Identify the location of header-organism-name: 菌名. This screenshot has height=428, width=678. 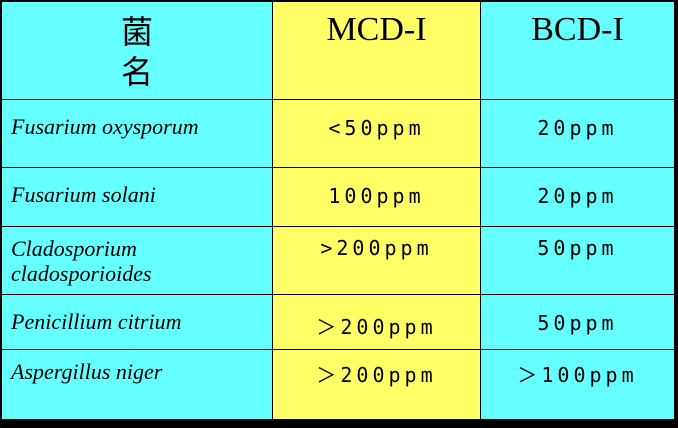
(137, 50).